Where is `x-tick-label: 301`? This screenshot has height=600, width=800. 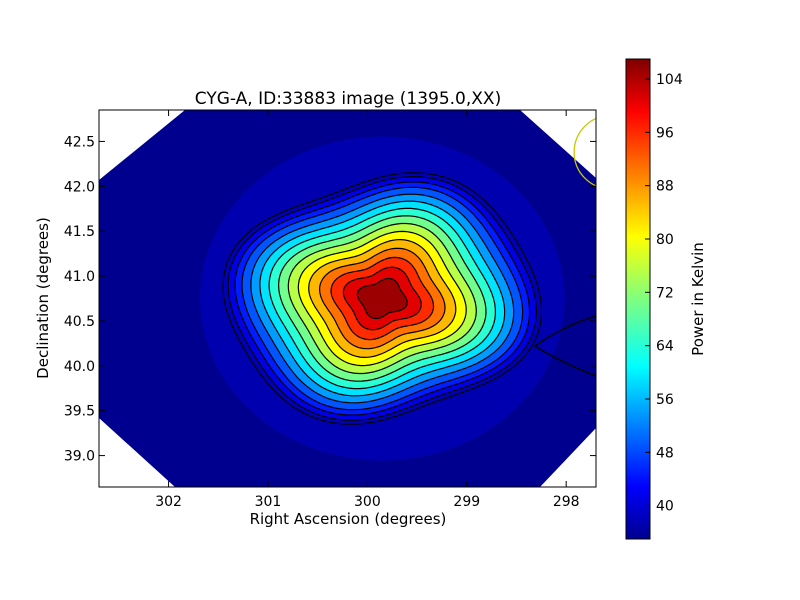 x-tick-label: 301 is located at coordinates (268, 502).